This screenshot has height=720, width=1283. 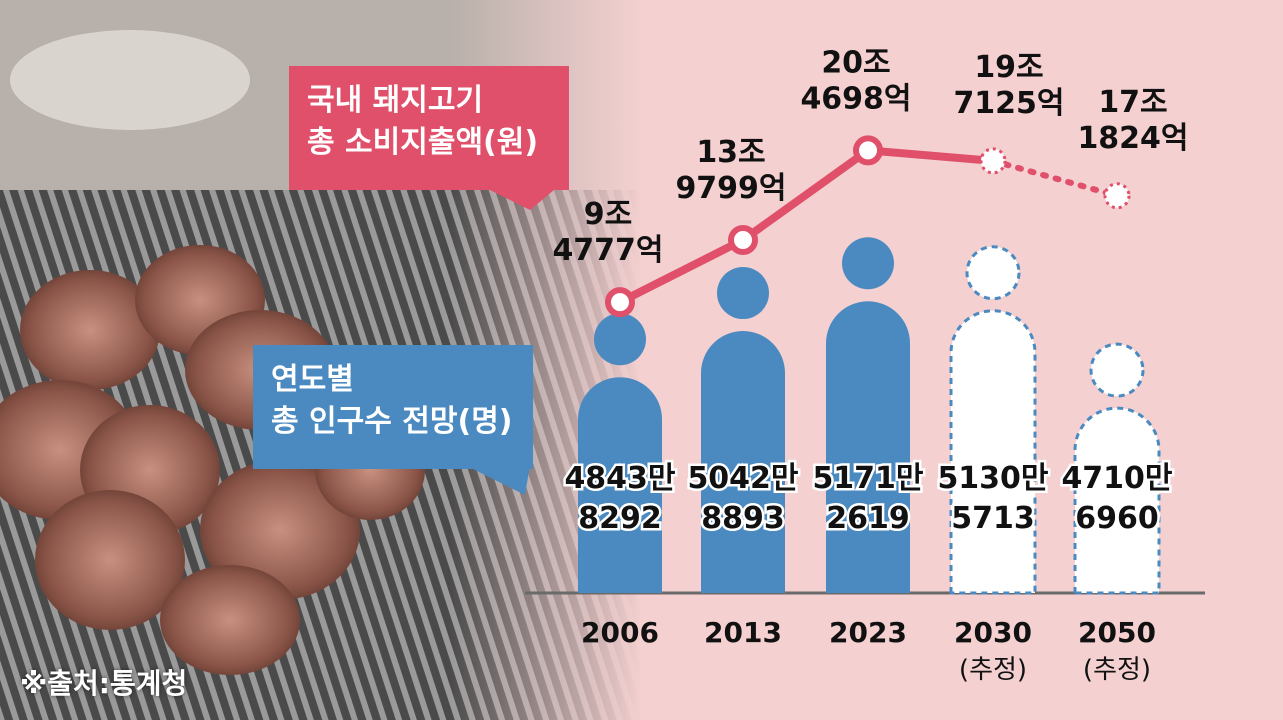 I want to click on population-head-2023, so click(x=868, y=263).